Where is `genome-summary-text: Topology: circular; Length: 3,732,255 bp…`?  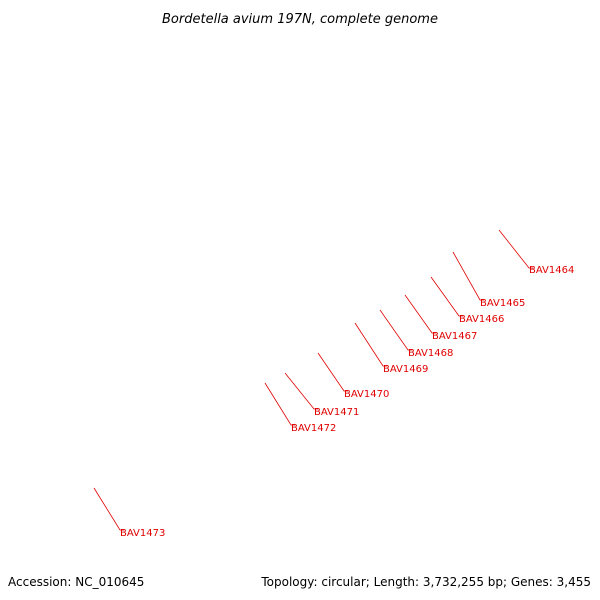 genome-summary-text: Topology: circular; Length: 3,732,255 bp… is located at coordinates (425, 582).